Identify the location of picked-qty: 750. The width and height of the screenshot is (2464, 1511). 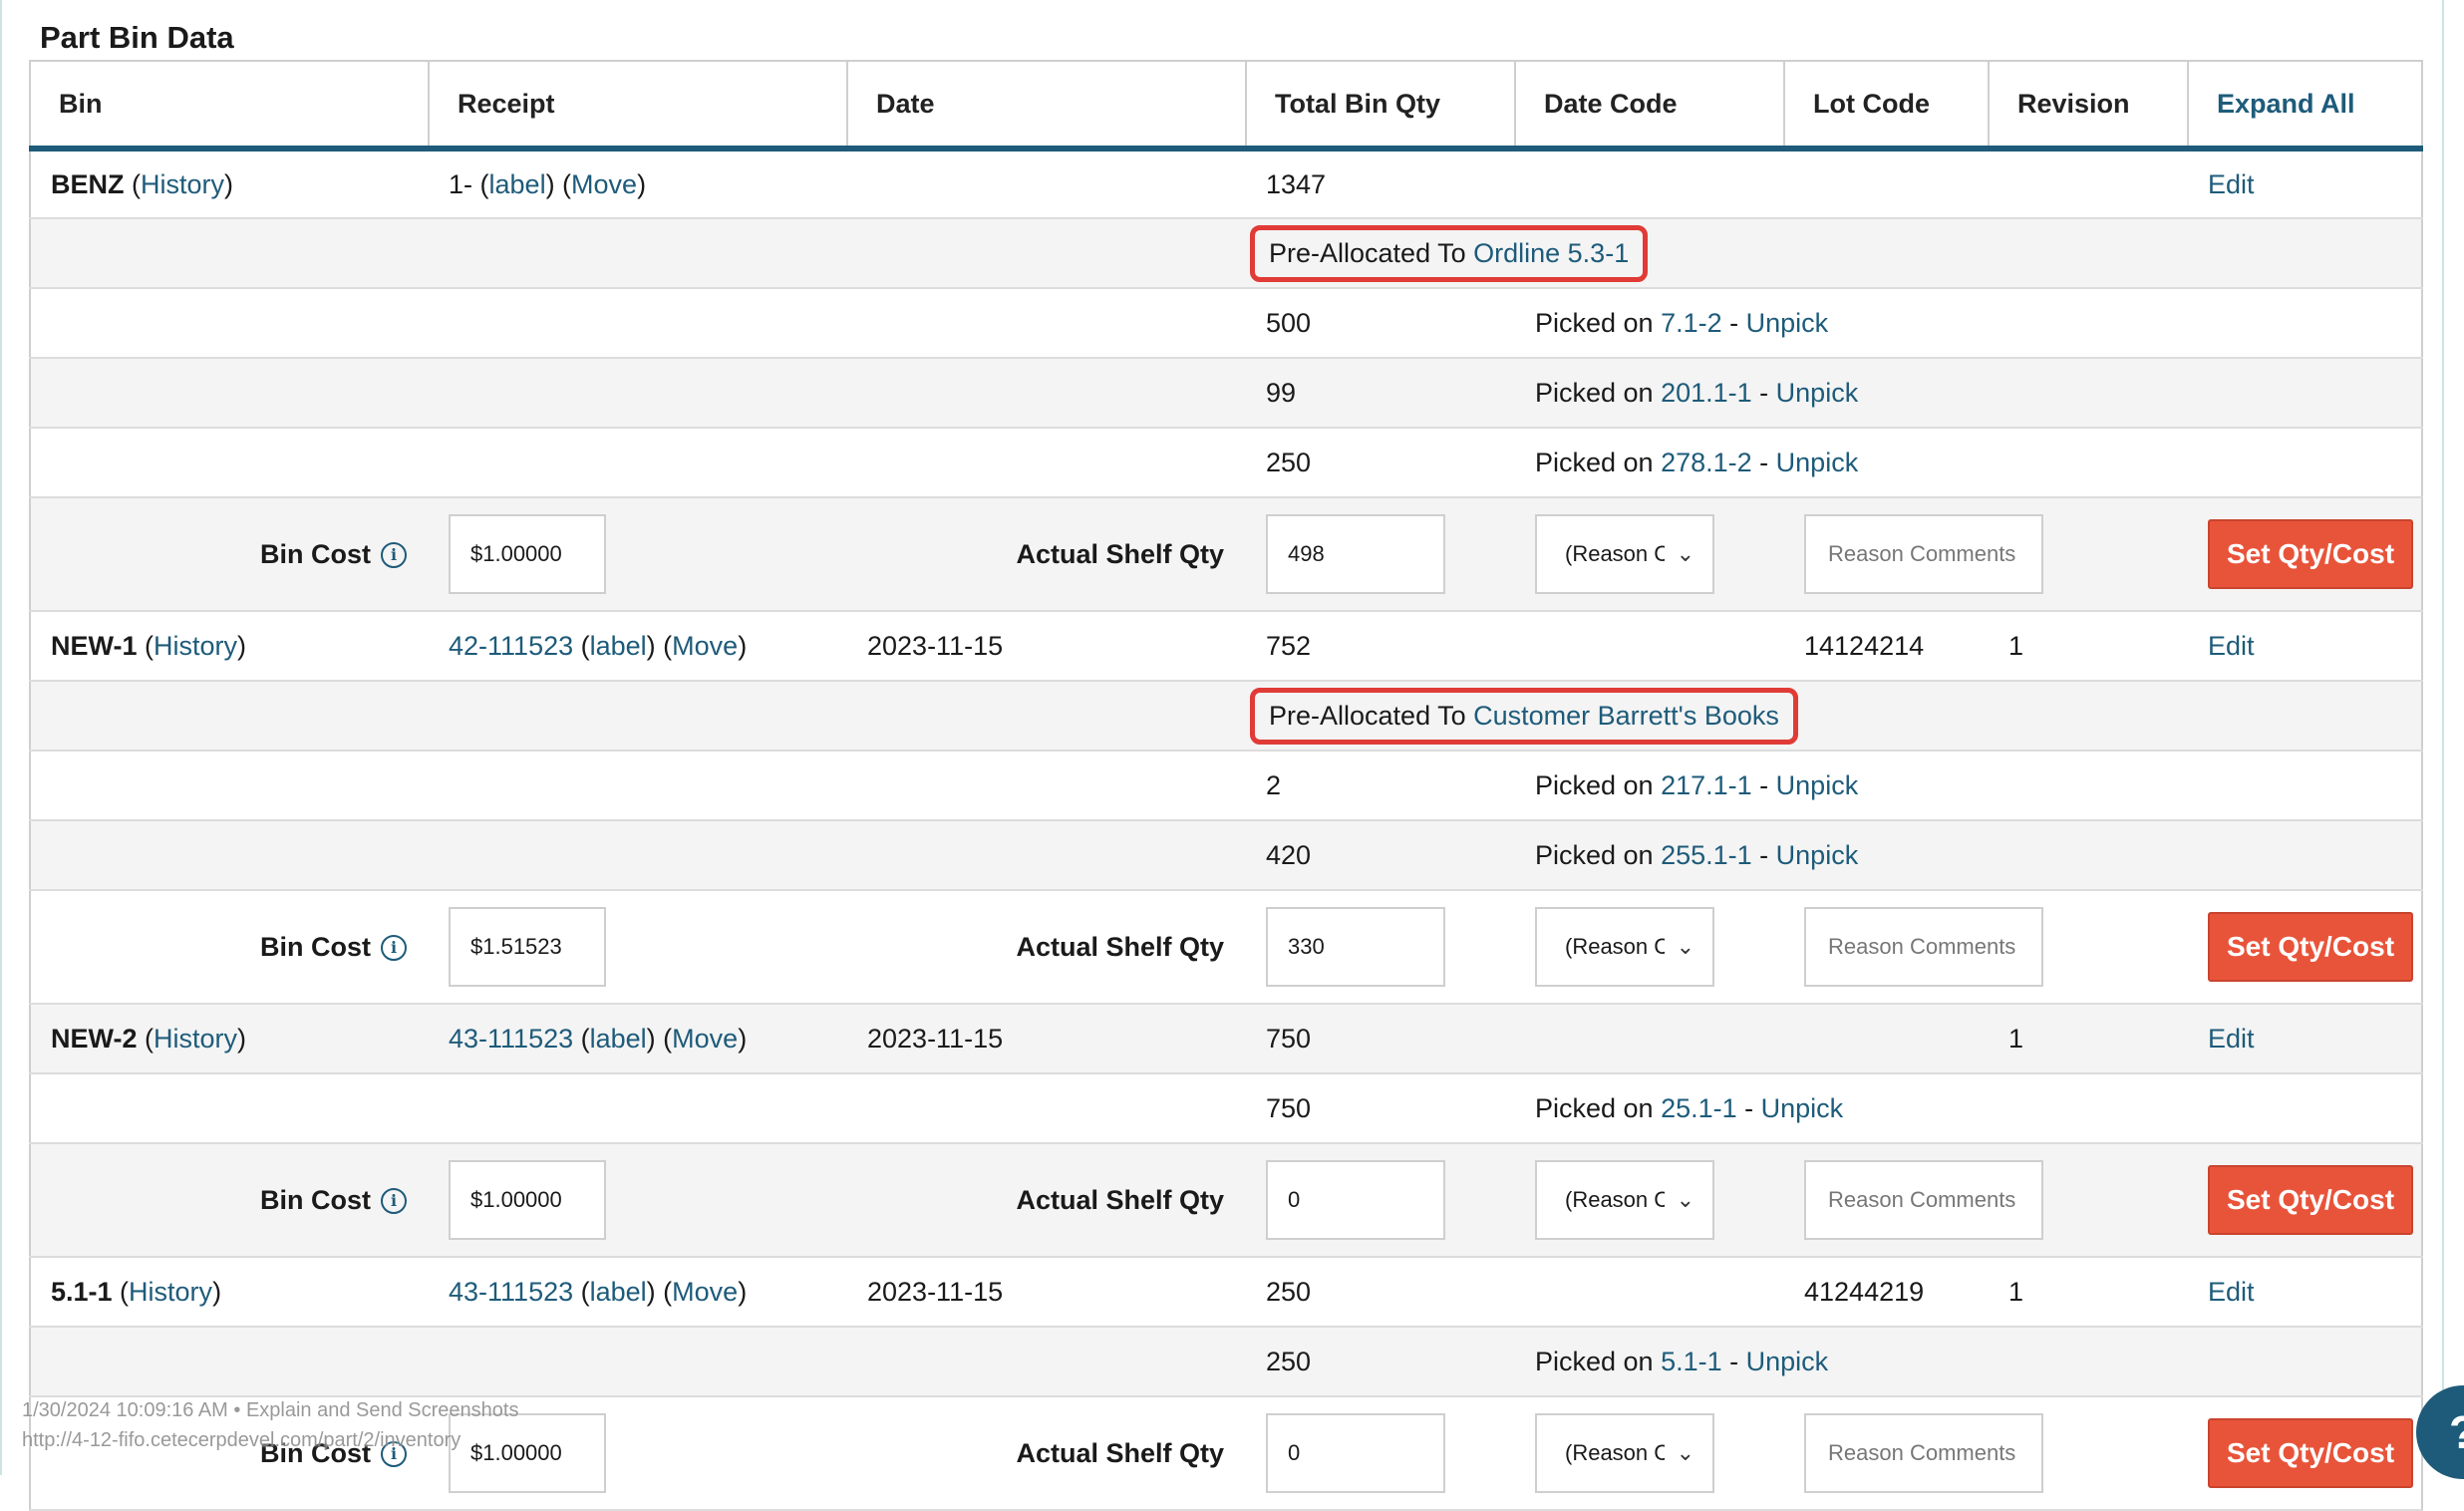
(1289, 1107).